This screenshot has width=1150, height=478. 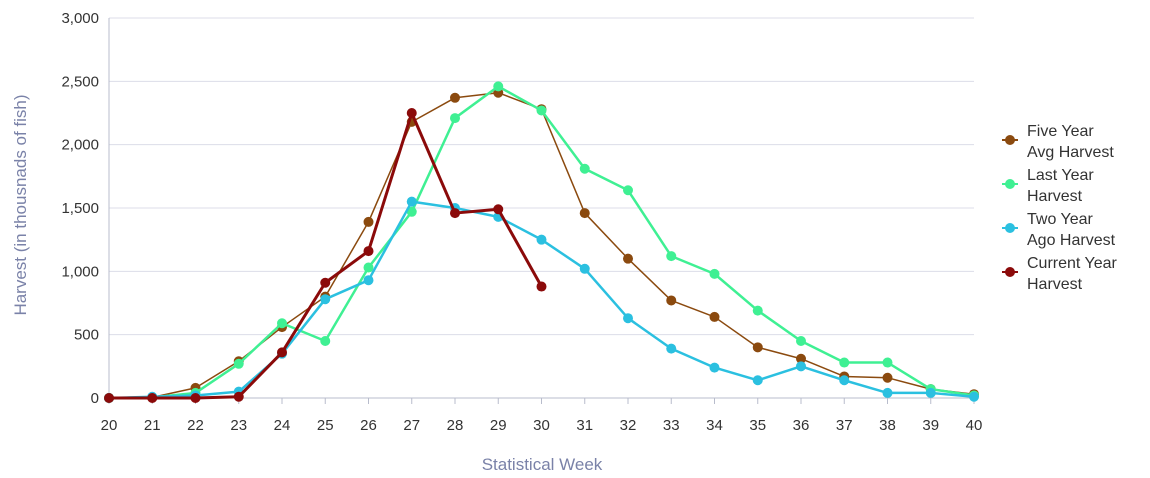 I want to click on y-tick-label: 1,000, so click(x=80, y=271).